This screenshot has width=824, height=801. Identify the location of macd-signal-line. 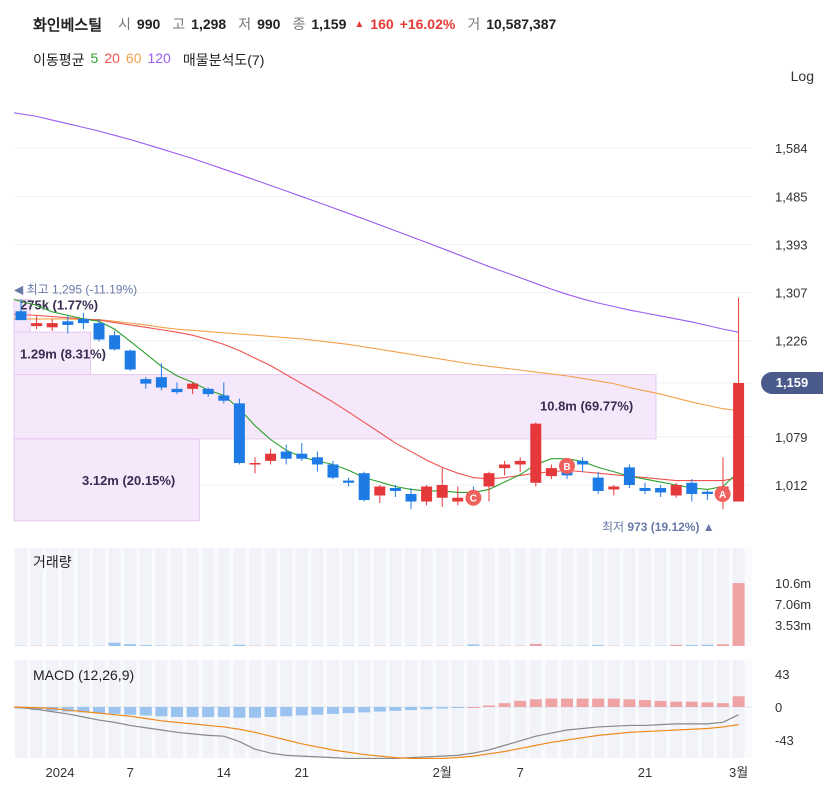
(376, 733).